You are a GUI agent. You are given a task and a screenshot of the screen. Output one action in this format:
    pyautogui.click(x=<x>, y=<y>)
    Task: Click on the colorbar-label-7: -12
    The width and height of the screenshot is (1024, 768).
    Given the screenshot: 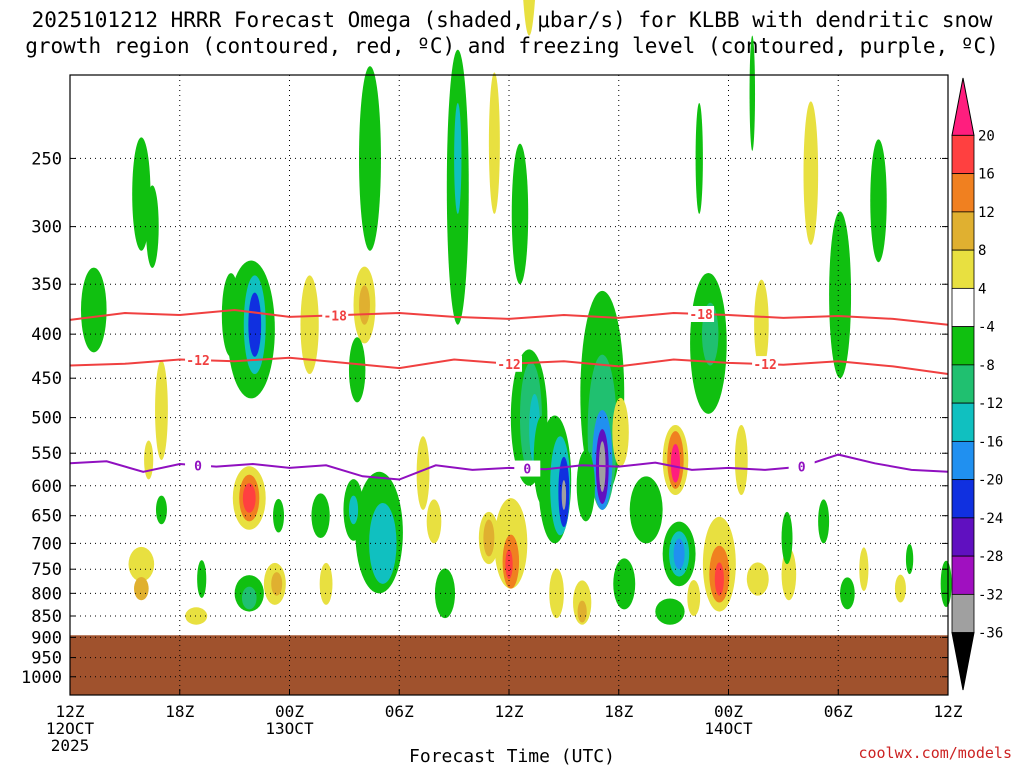 What is the action you would take?
    pyautogui.click(x=990, y=404)
    